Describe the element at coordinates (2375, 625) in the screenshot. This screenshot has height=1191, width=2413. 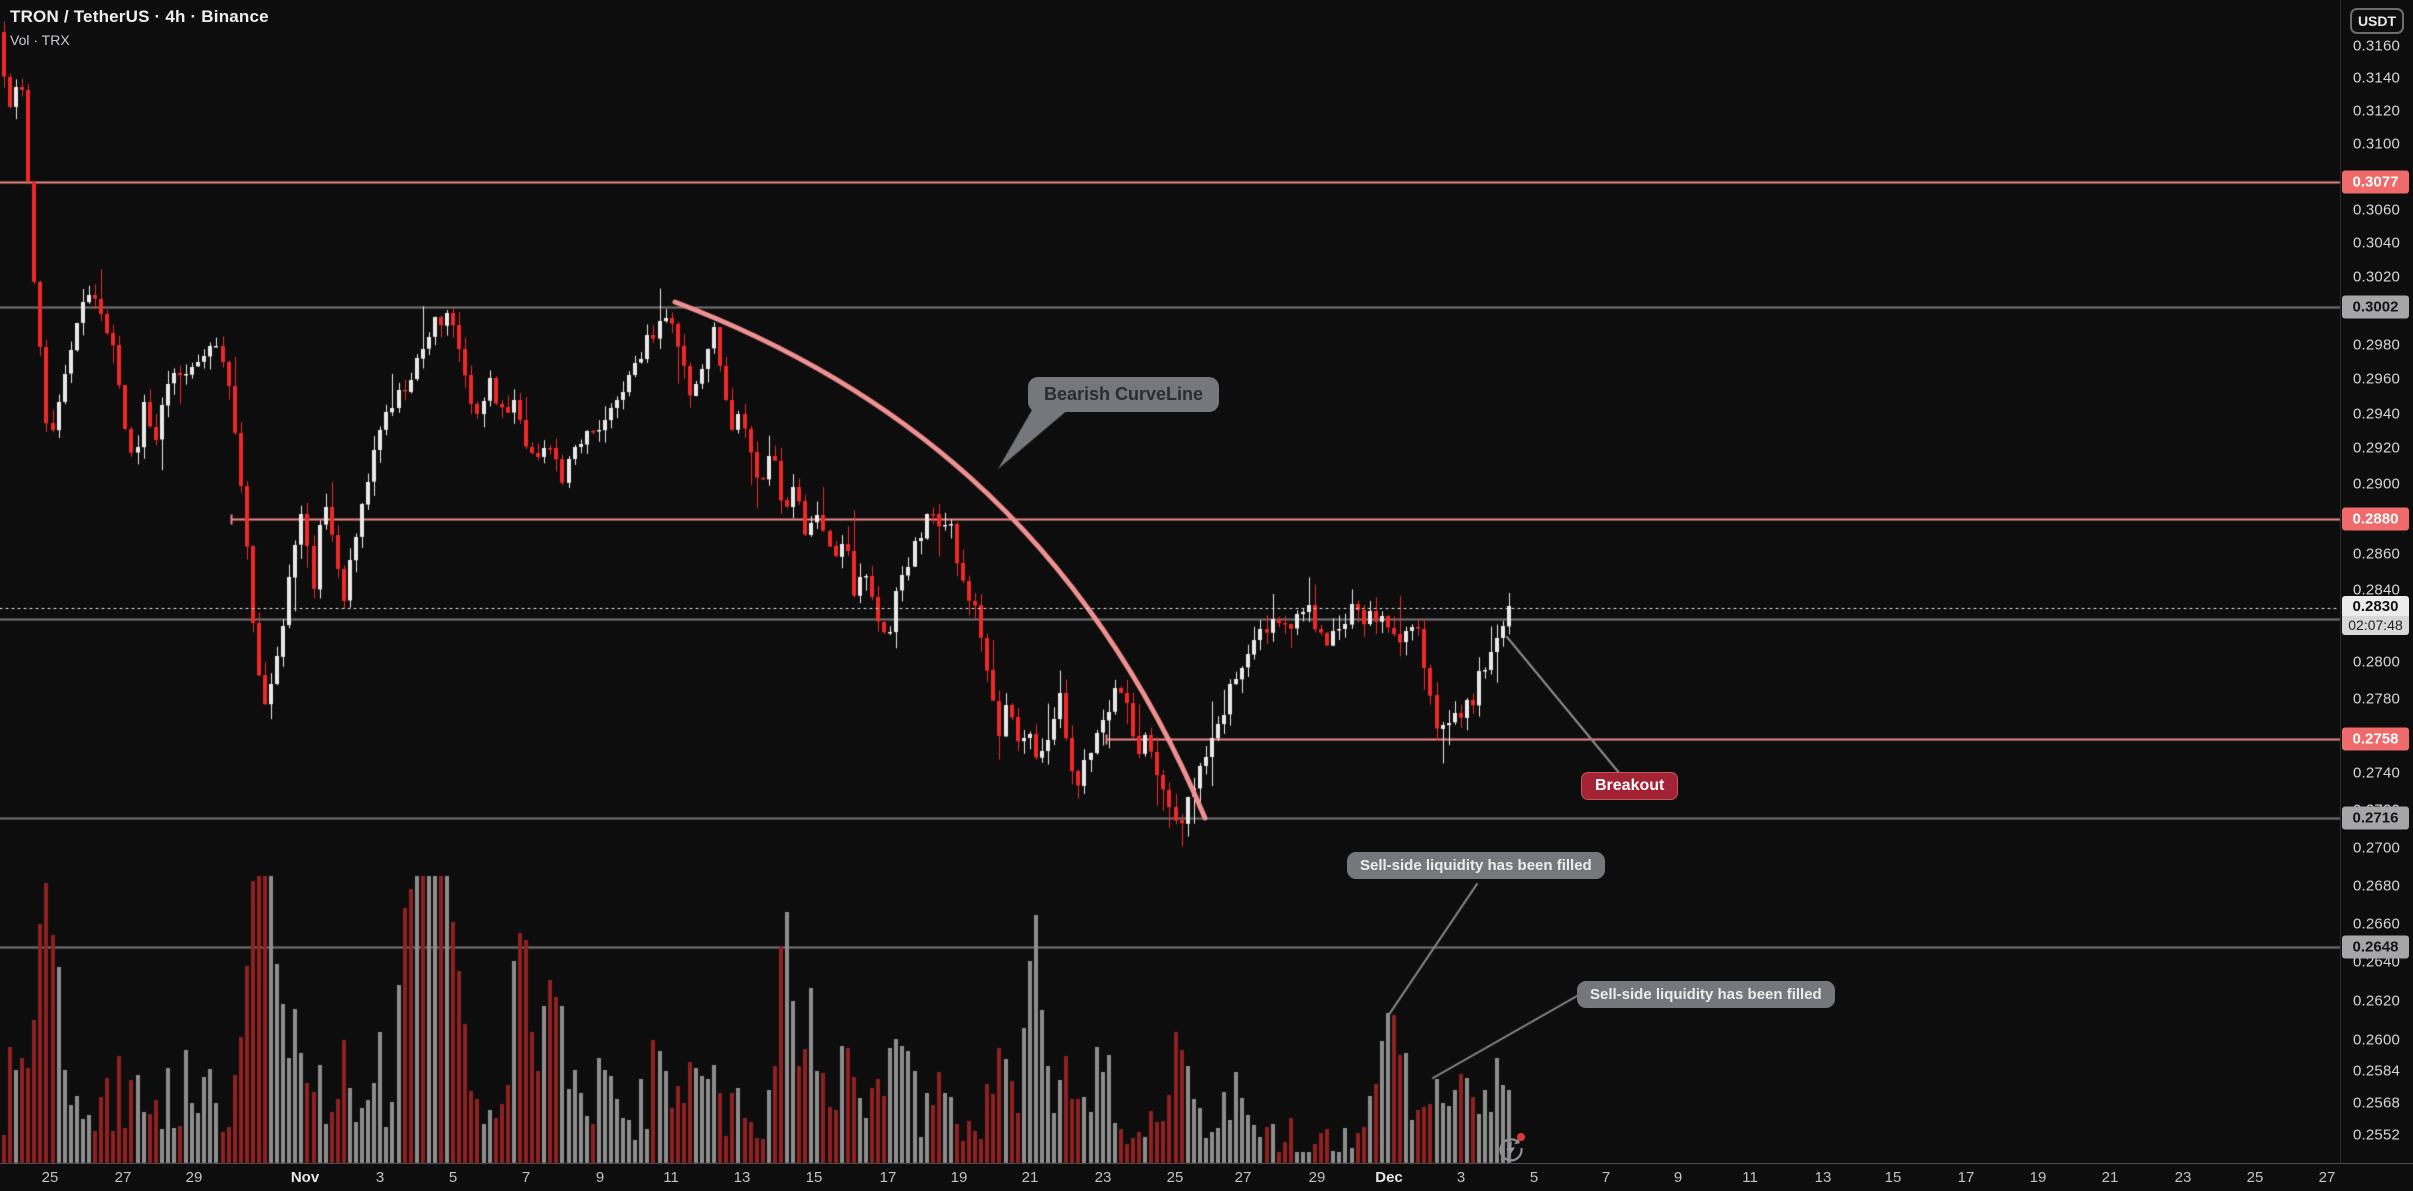
I see `bar-countdown: 02:07:48` at that location.